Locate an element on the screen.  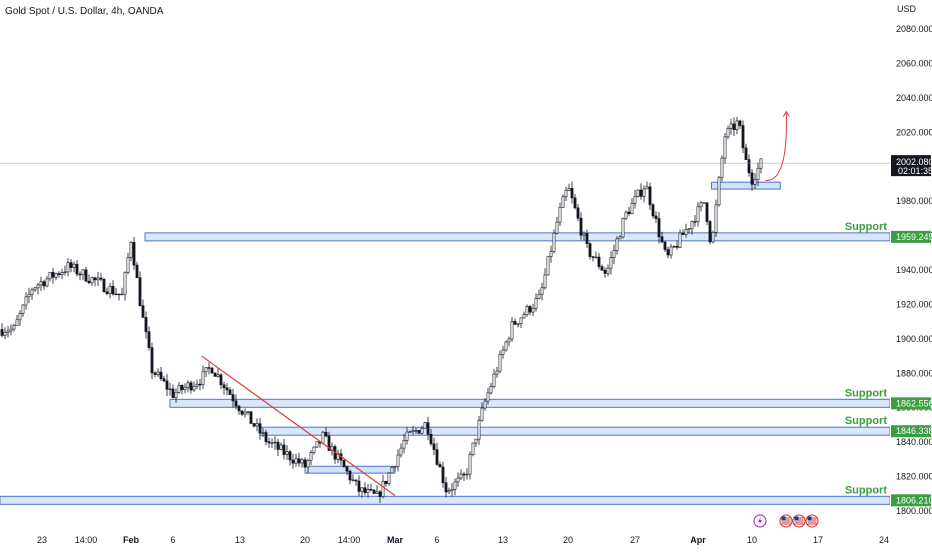
support-price-value: 1959.249 is located at coordinates (914, 237).